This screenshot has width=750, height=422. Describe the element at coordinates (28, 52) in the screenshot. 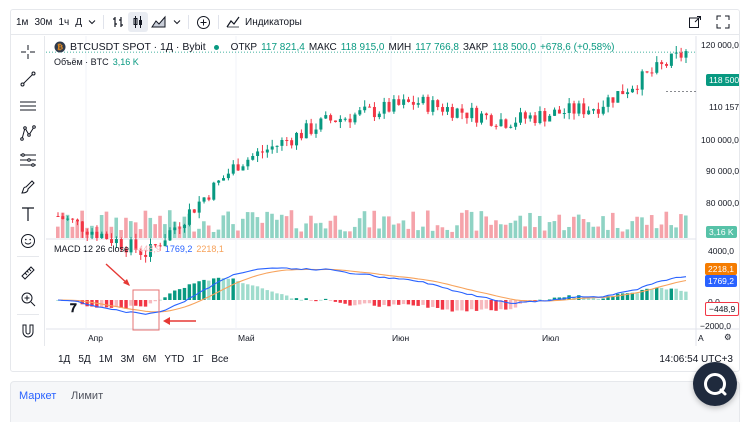

I see `crosshair-icon` at that location.